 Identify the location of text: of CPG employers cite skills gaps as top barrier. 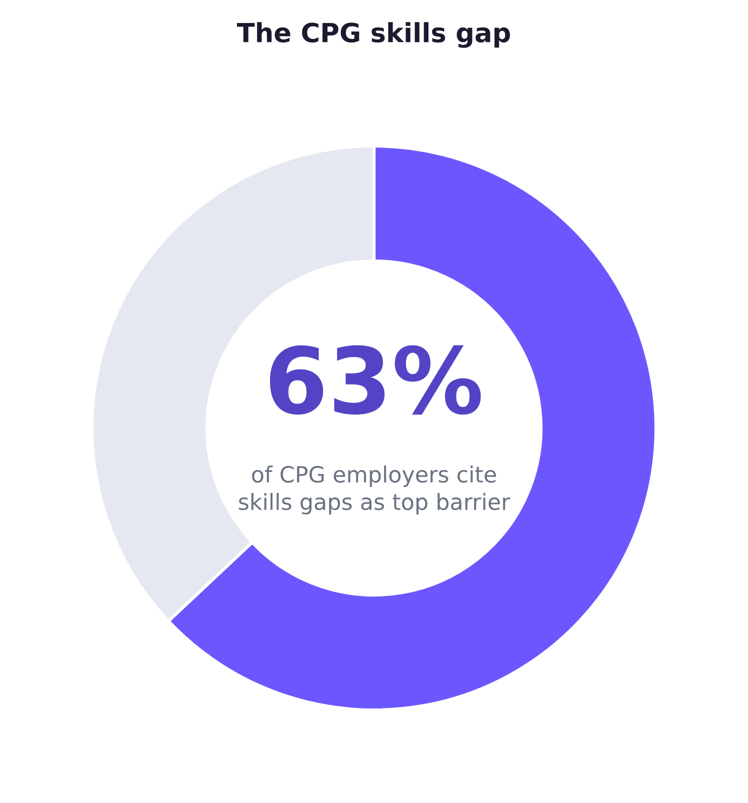
(374, 490).